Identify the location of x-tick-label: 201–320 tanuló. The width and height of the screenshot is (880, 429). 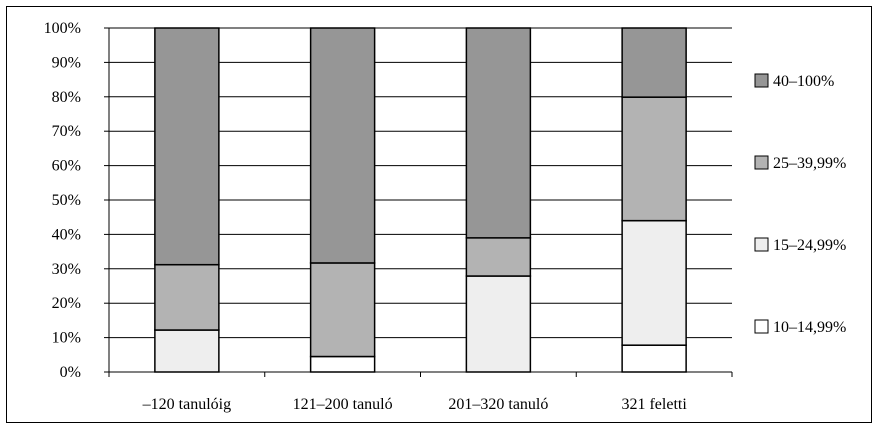
(498, 404).